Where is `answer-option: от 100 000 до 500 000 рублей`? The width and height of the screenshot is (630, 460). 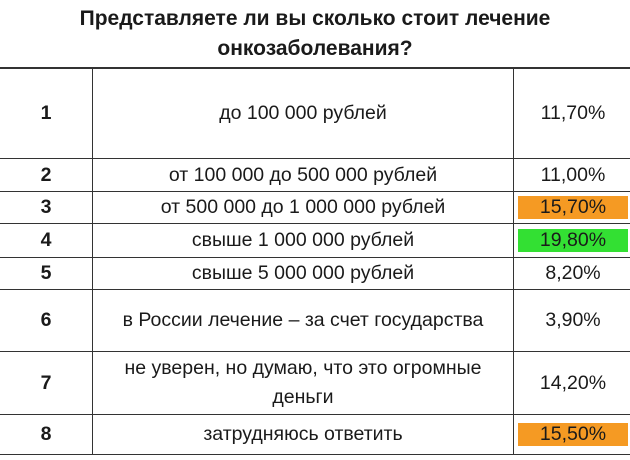 answer-option: от 100 000 до 500 000 рублей is located at coordinates (303, 175).